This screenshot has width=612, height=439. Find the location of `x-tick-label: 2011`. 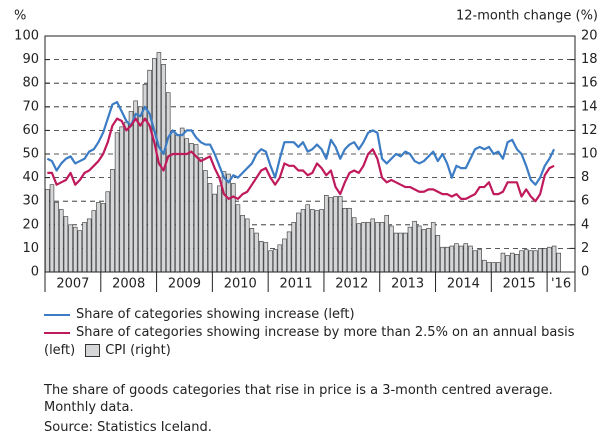

x-tick-label: 2011 is located at coordinates (296, 284).